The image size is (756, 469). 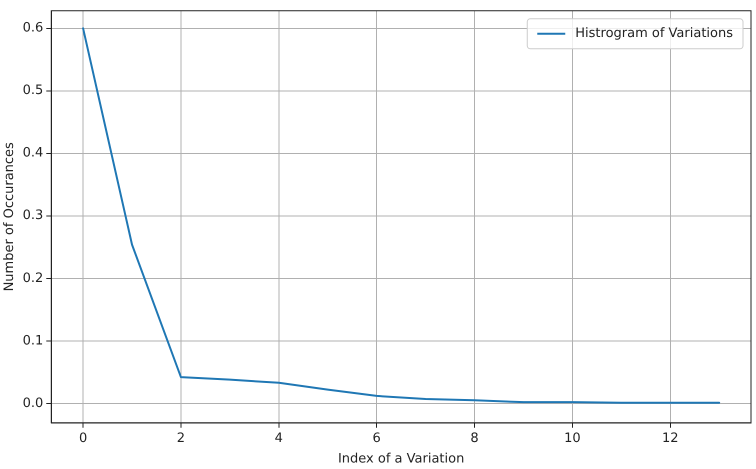 What do you see at coordinates (33, 278) in the screenshot?
I see `y-tick-label: 0.2` at bounding box center [33, 278].